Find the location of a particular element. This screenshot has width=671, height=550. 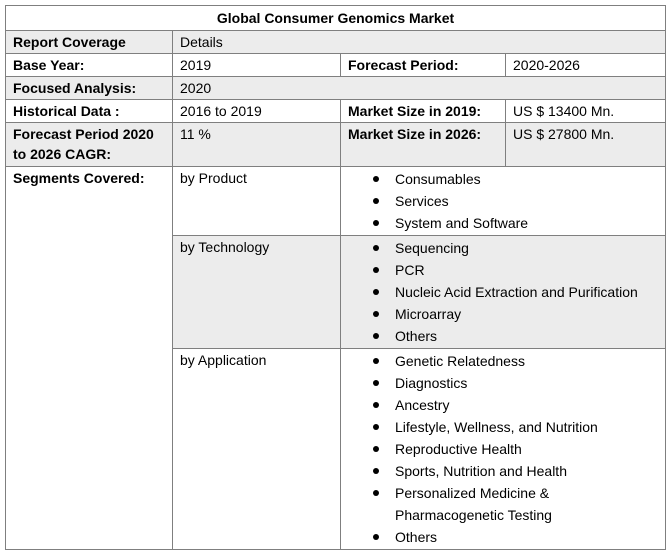

list-item: Personalized Medicine & is located at coordinates (503, 493).